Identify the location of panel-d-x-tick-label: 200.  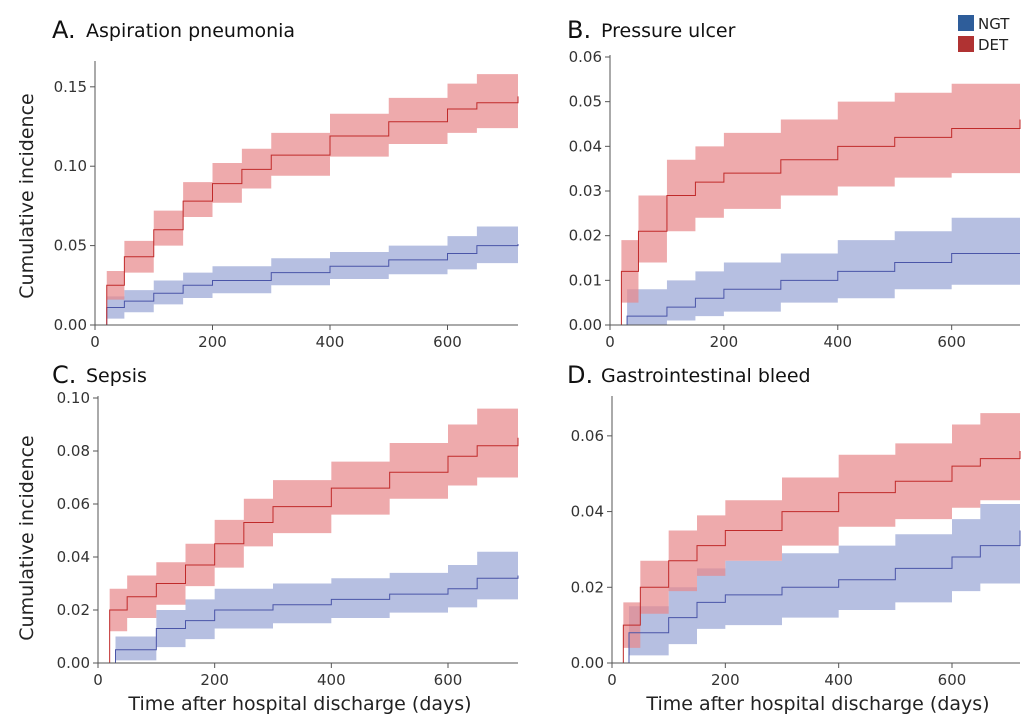
(725, 680).